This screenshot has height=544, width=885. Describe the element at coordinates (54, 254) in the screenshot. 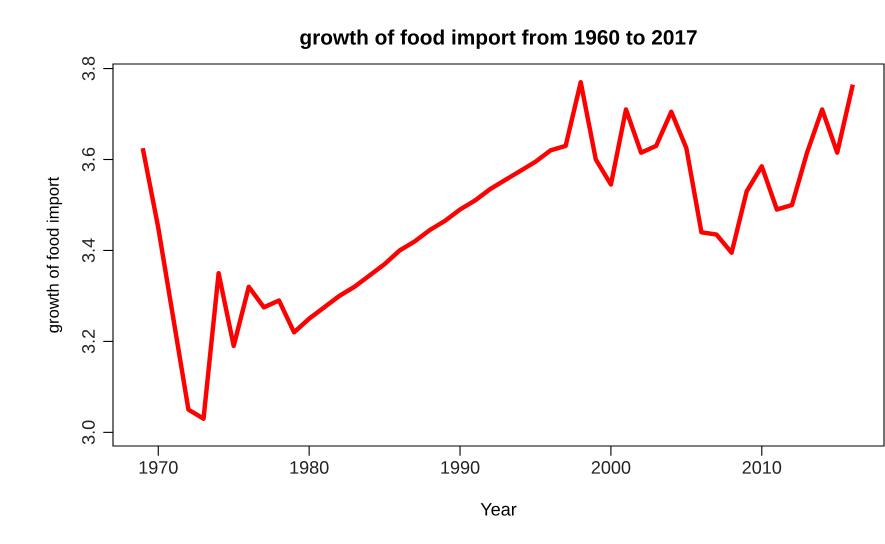

I see `y-axis-title: growth of food import` at that location.